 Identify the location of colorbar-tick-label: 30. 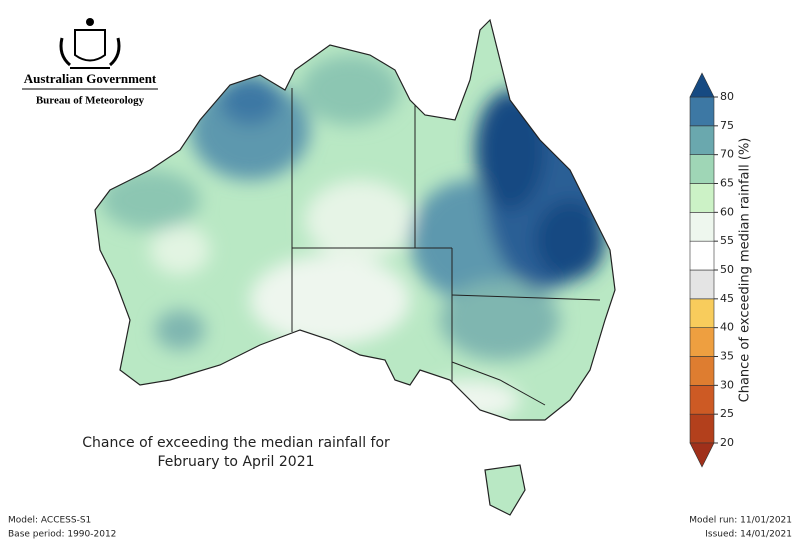
(727, 384).